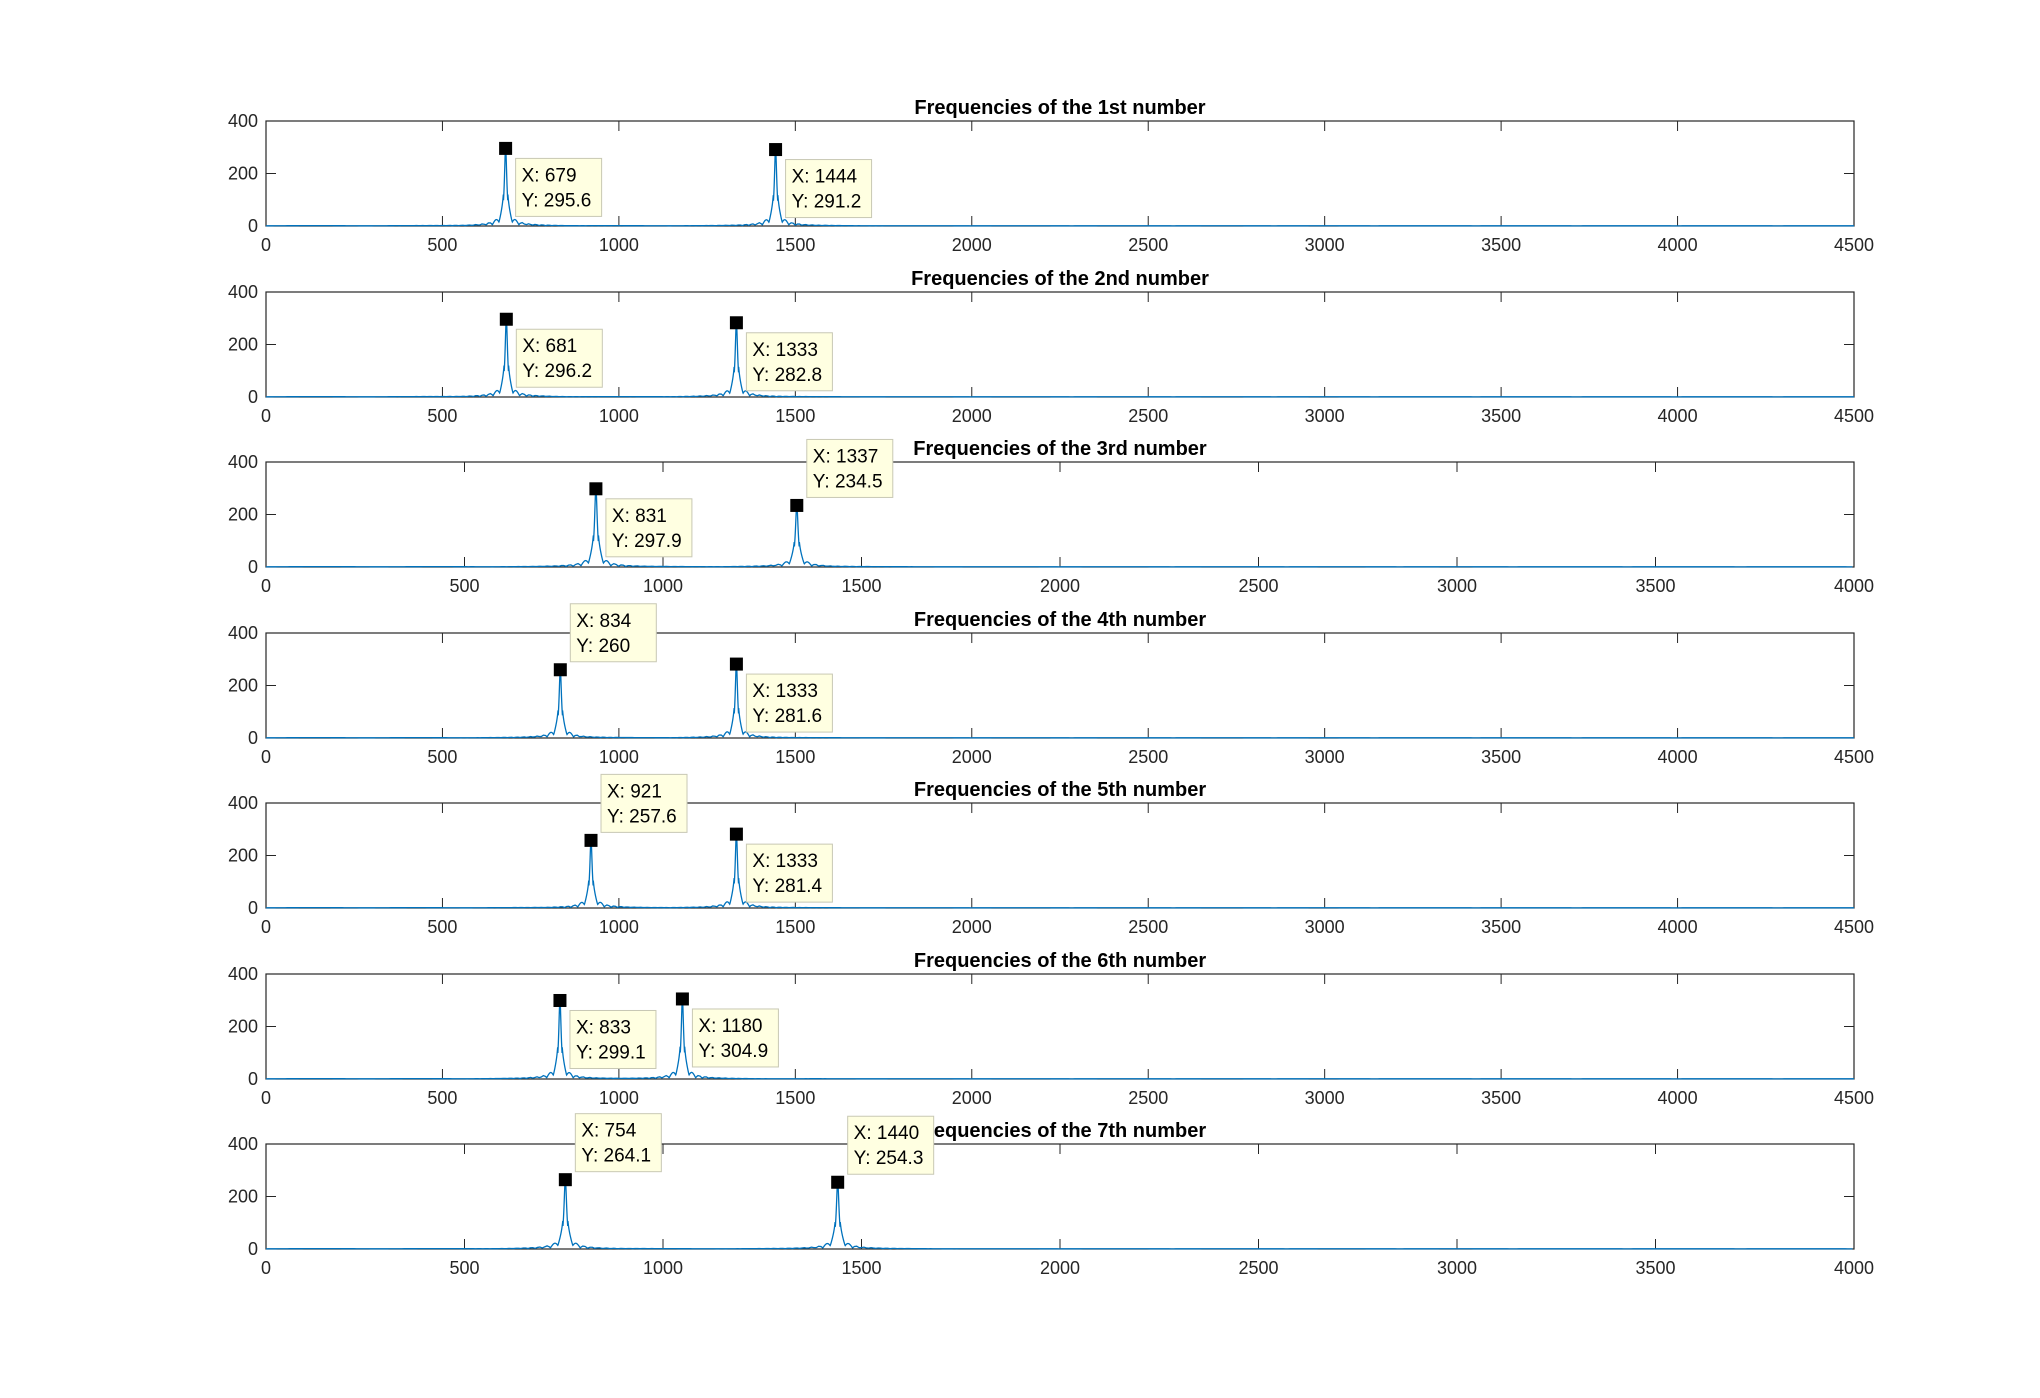  What do you see at coordinates (557, 200) in the screenshot?
I see `datatip-y-label: Y: 295.6` at bounding box center [557, 200].